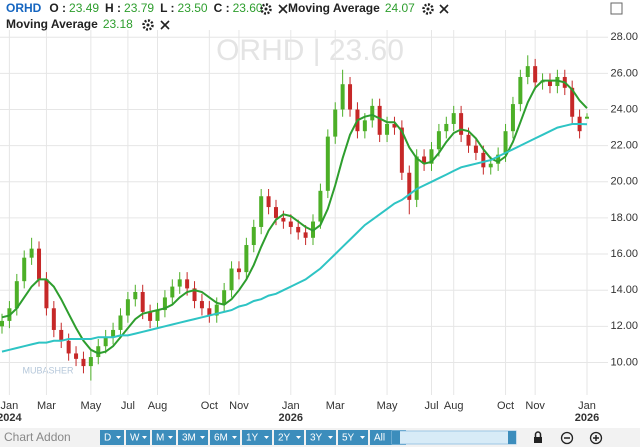 The height and width of the screenshot is (447, 640). What do you see at coordinates (624, 37) in the screenshot?
I see `y-tick-label: 28.00` at bounding box center [624, 37].